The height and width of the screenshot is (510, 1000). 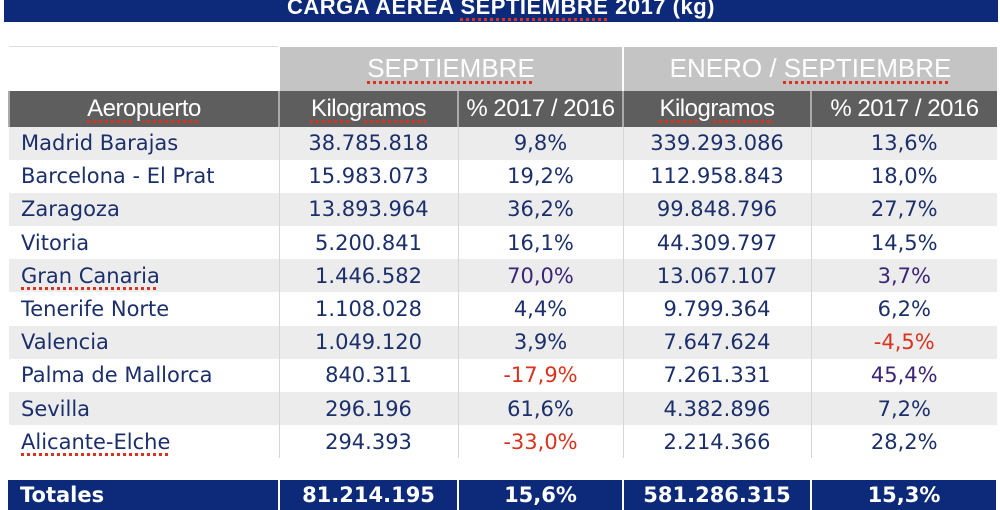 I want to click on cell-pct-ene: 18,0%, so click(x=904, y=176).